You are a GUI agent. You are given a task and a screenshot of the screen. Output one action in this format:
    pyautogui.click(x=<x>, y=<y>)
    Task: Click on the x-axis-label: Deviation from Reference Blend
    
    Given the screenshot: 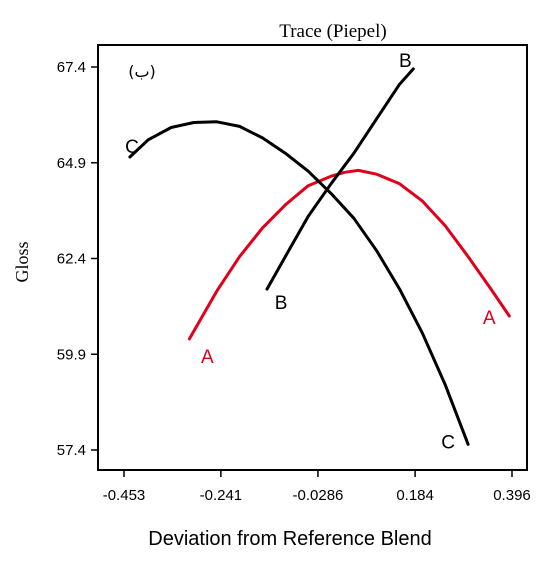 What is the action you would take?
    pyautogui.click(x=289, y=539)
    